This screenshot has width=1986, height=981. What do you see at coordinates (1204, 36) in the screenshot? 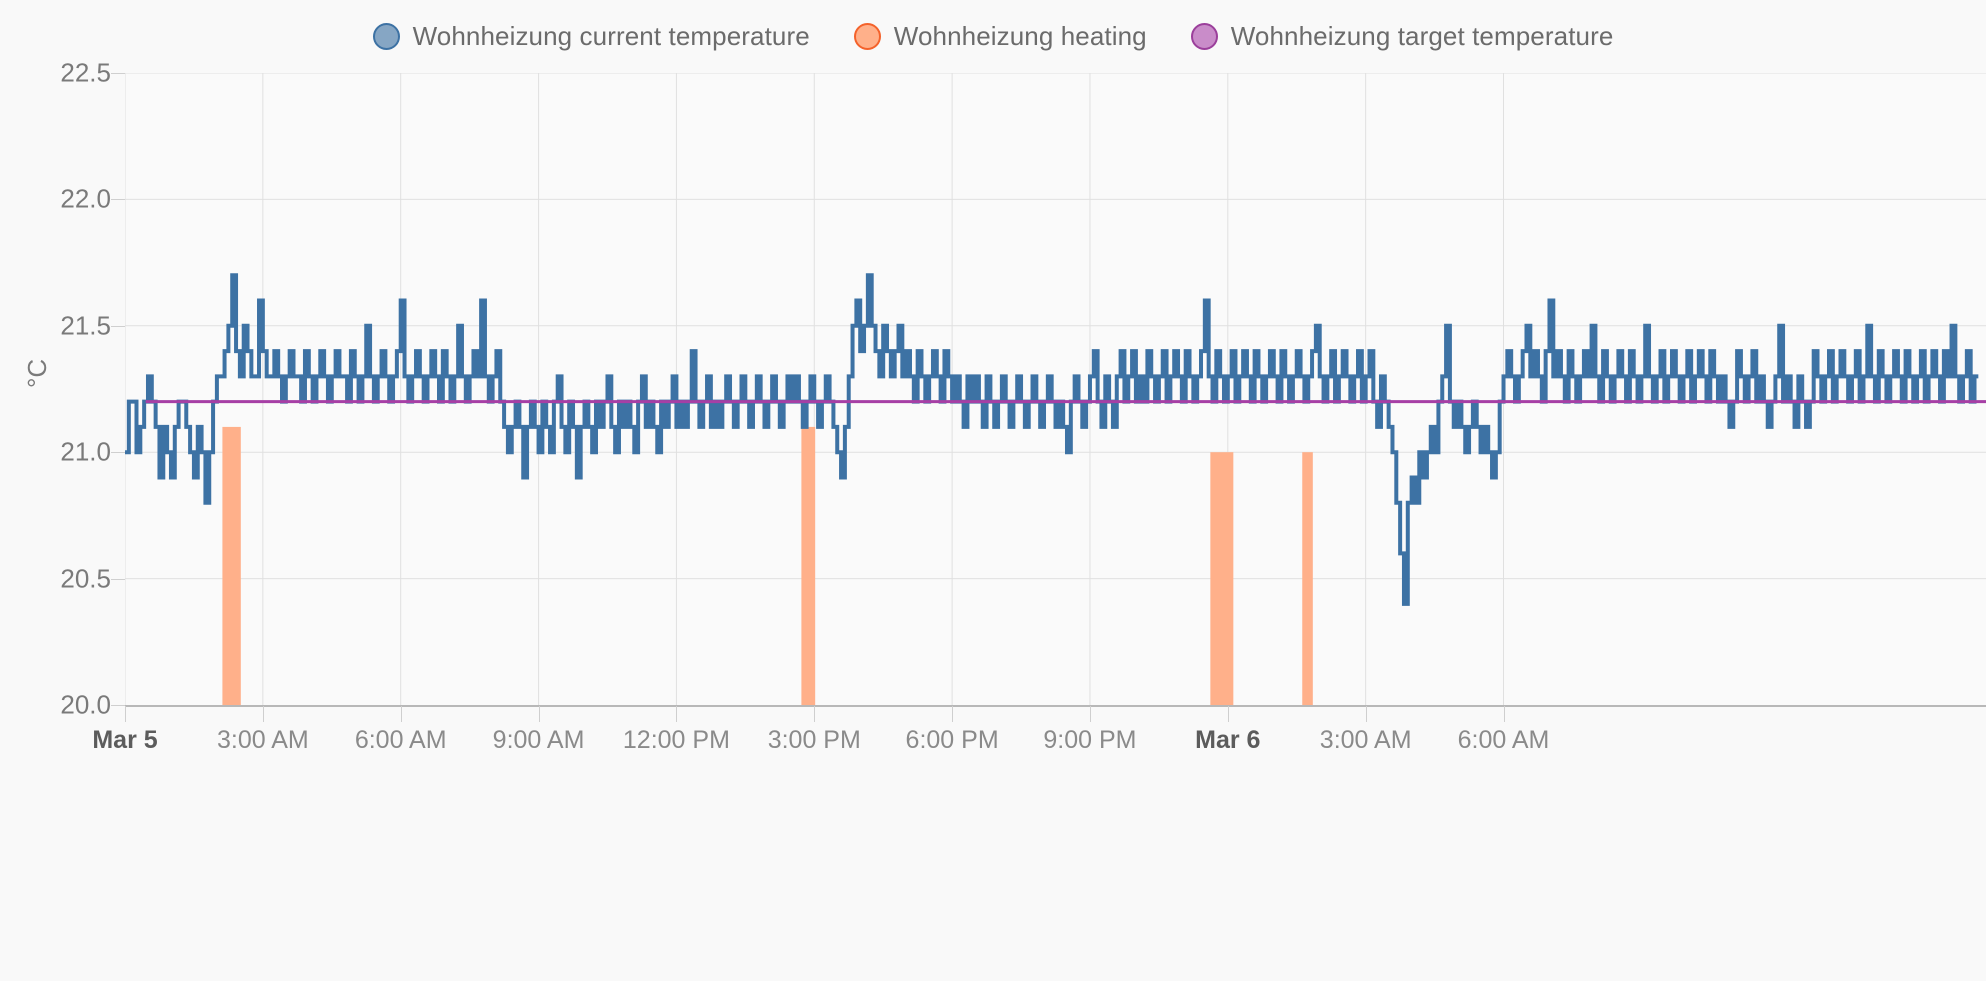
I see `circle-marker-purple-icon` at bounding box center [1204, 36].